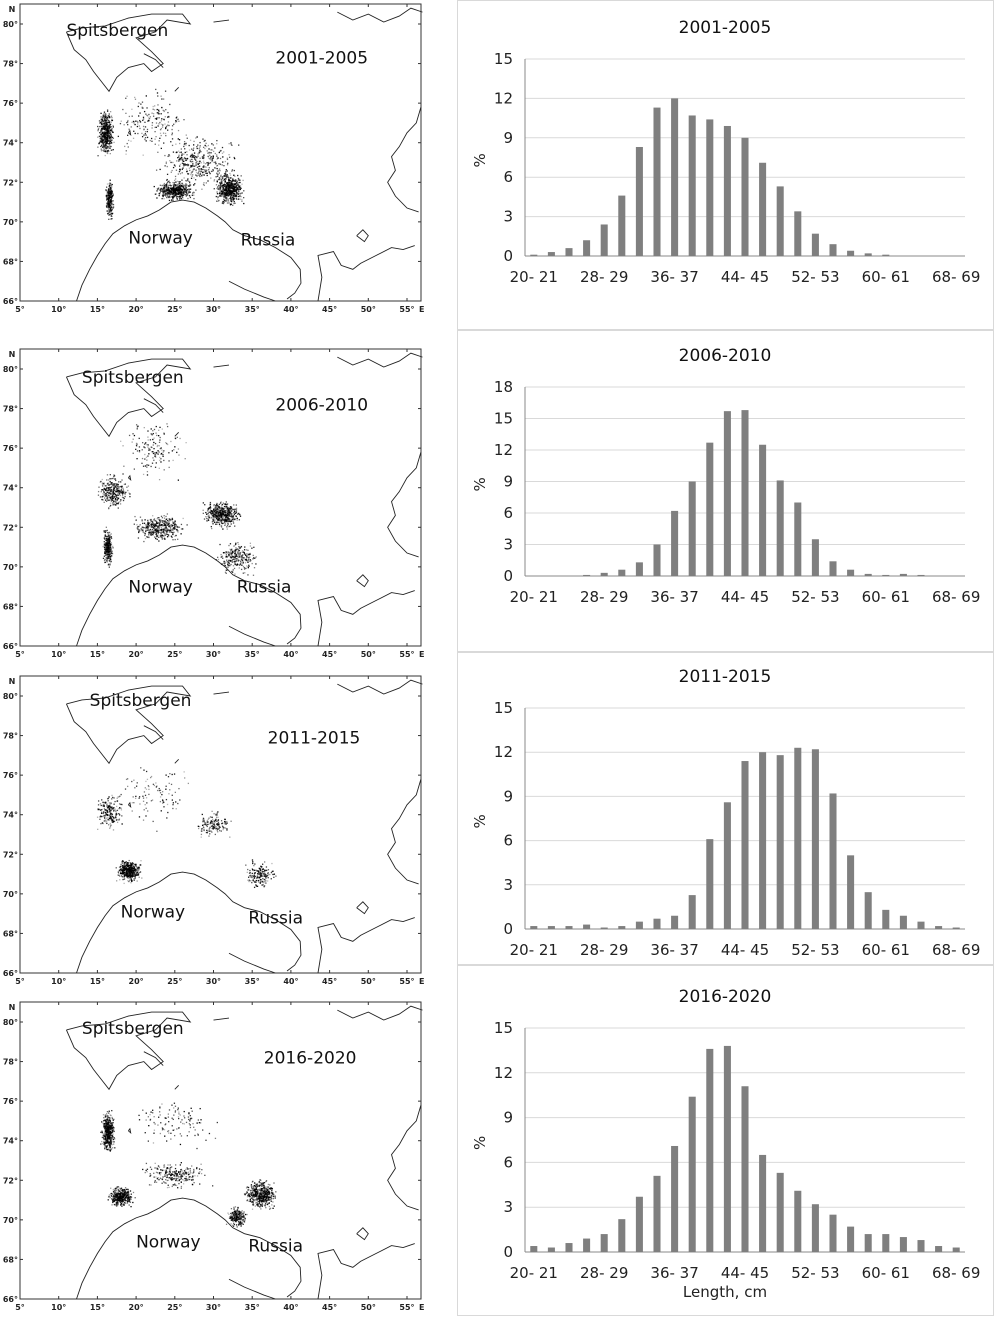  What do you see at coordinates (674, 277) in the screenshot?
I see `x-tick-label: 36- 37` at bounding box center [674, 277].